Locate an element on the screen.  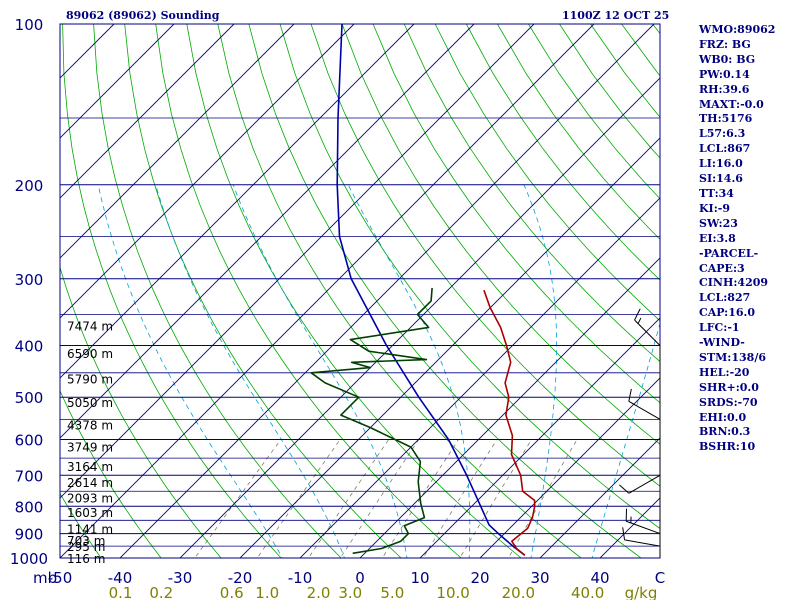
temperature-tick-label: -10 is located at coordinates (300, 578).